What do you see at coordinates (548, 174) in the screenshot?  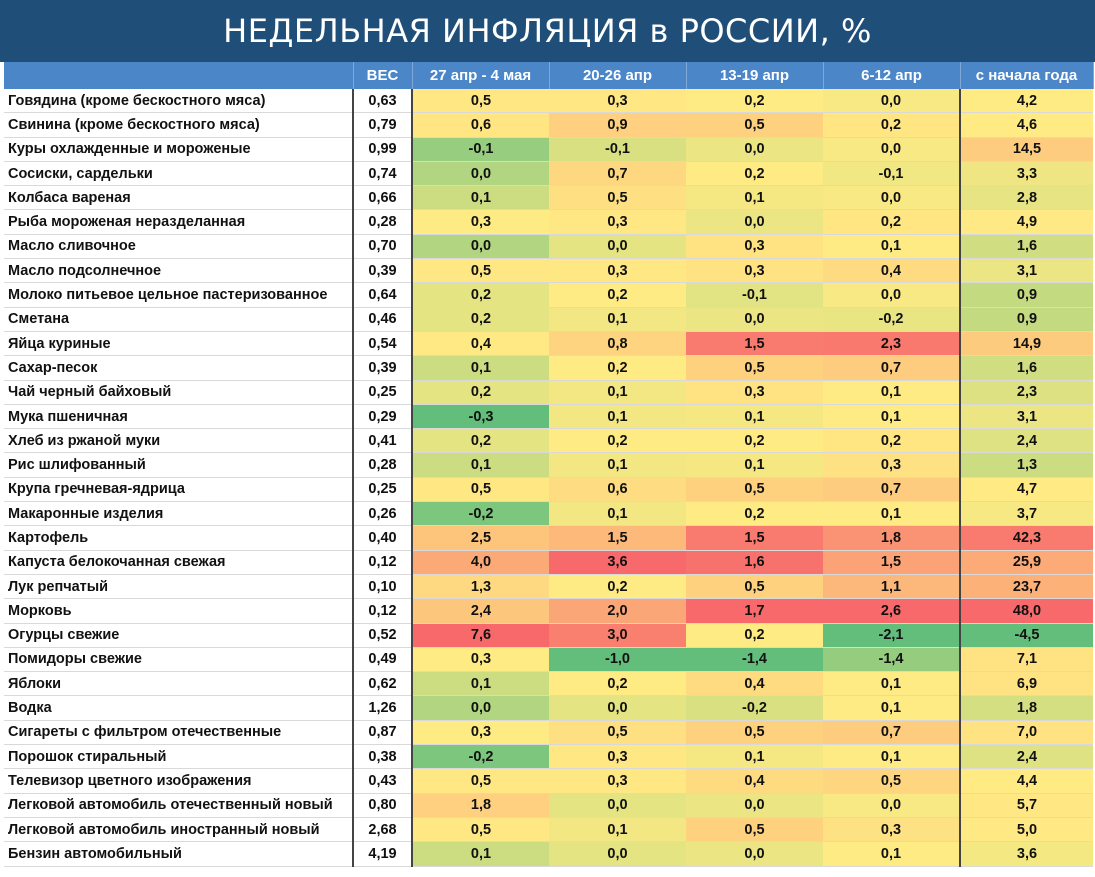 I see `table-row: Сосиски, сардельки 0,74 0,0 0,7 0,2 -0,1 3,3` at bounding box center [548, 174].